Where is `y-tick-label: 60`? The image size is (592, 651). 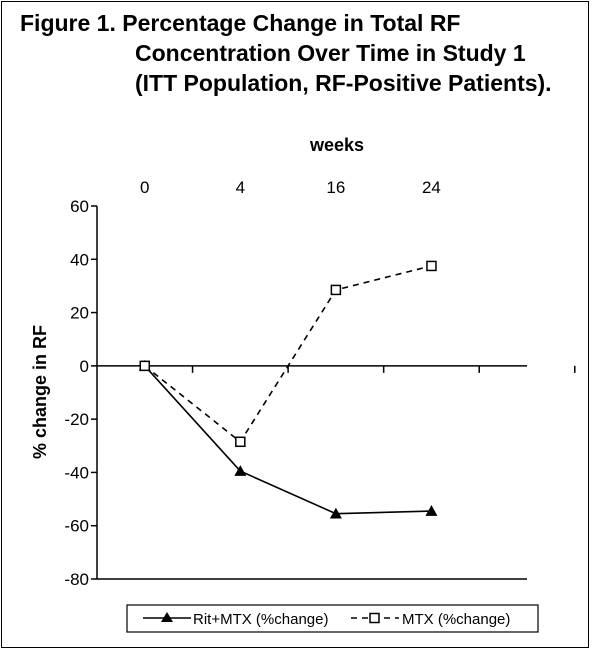 y-tick-label: 60 is located at coordinates (79, 206).